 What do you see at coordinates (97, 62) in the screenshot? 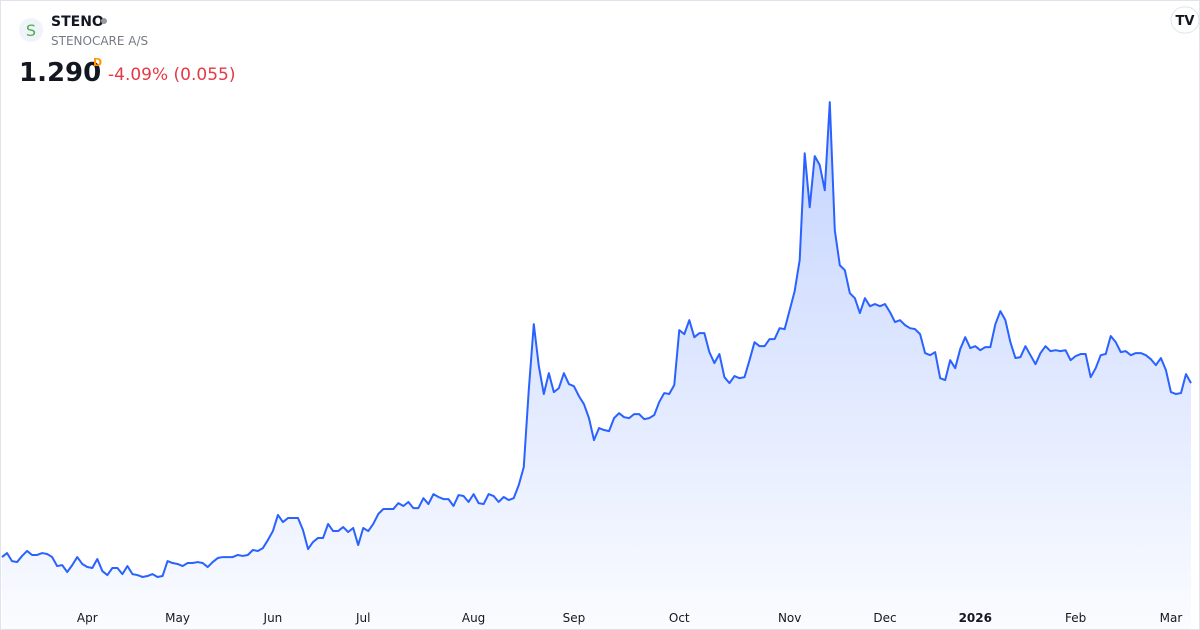
I see `interval: D` at bounding box center [97, 62].